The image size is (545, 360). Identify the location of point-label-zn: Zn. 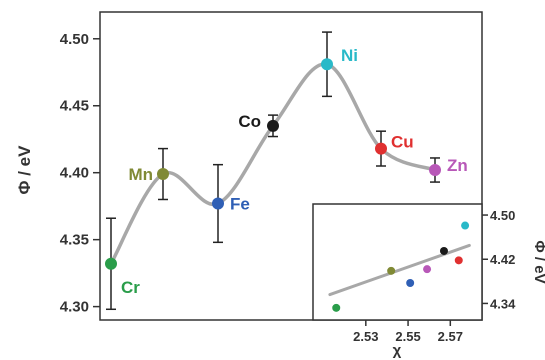
(457, 165).